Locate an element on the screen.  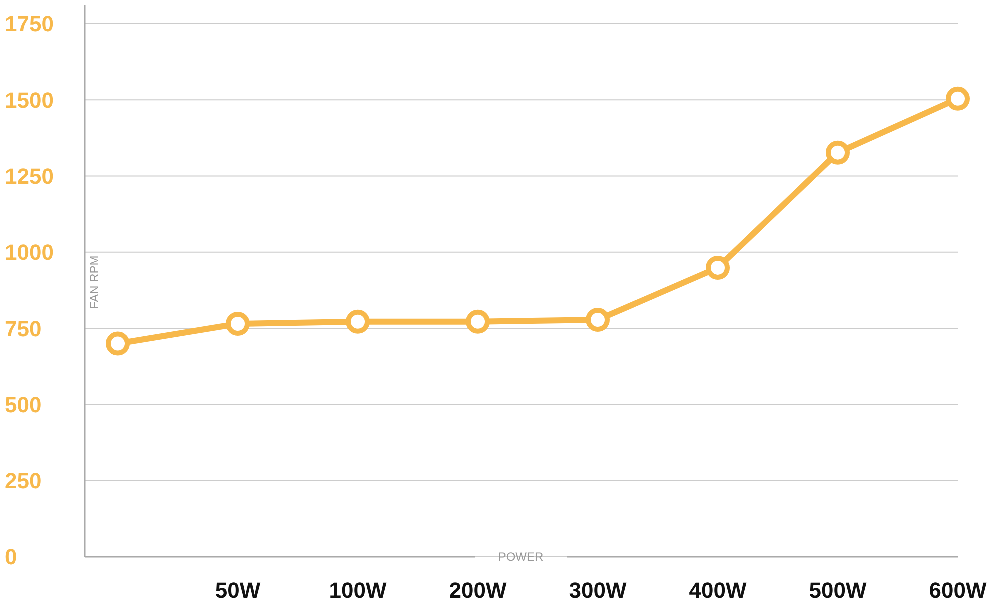
y-tick-label: 250 is located at coordinates (23, 481).